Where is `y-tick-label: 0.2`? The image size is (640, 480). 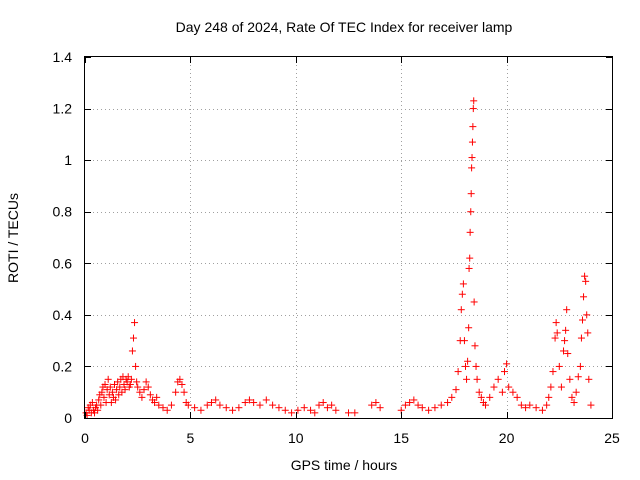
y-tick-label: 0.2 is located at coordinates (63, 366).